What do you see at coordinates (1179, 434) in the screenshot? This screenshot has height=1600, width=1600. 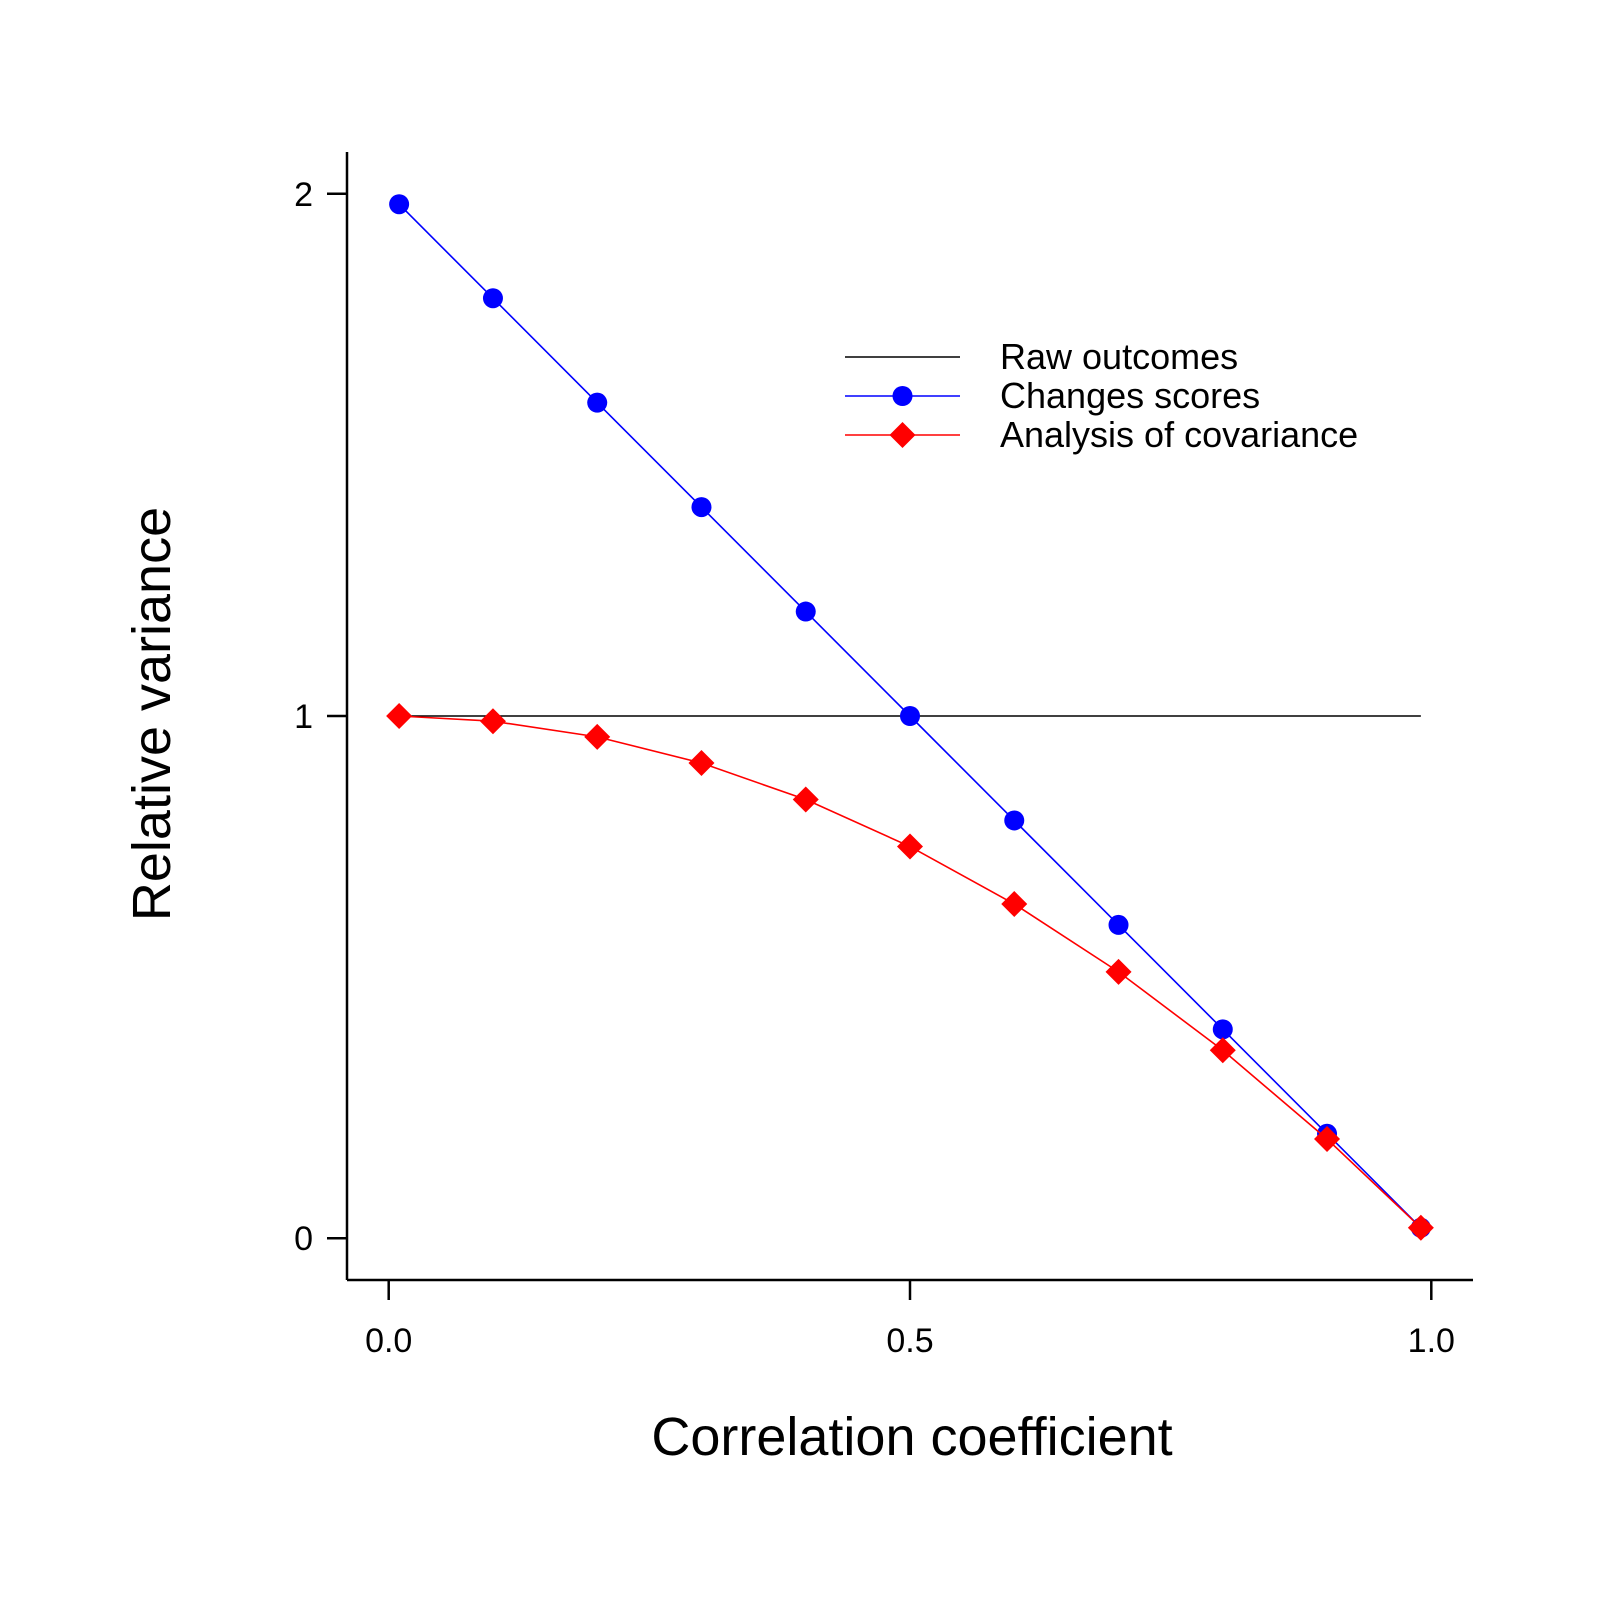 I see `legend-label: Analysis of covariance` at bounding box center [1179, 434].